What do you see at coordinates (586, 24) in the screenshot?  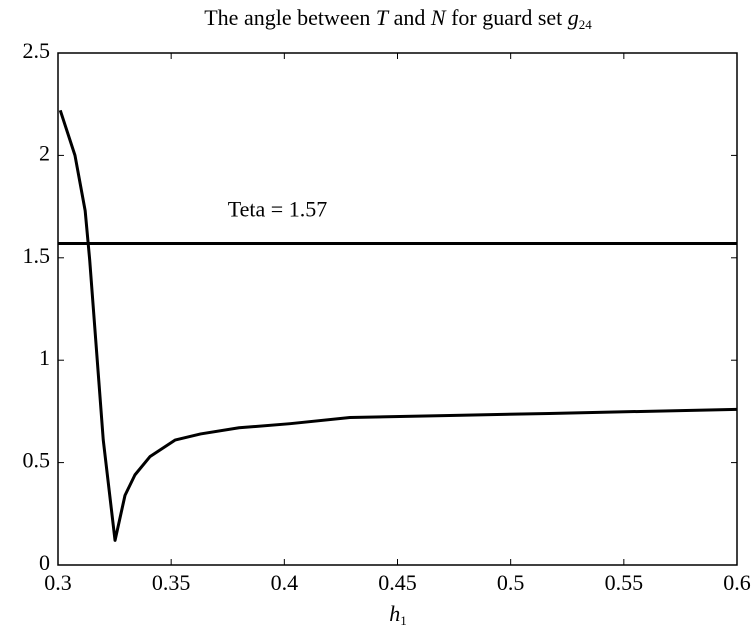 I see `title-part: 24` at bounding box center [586, 24].